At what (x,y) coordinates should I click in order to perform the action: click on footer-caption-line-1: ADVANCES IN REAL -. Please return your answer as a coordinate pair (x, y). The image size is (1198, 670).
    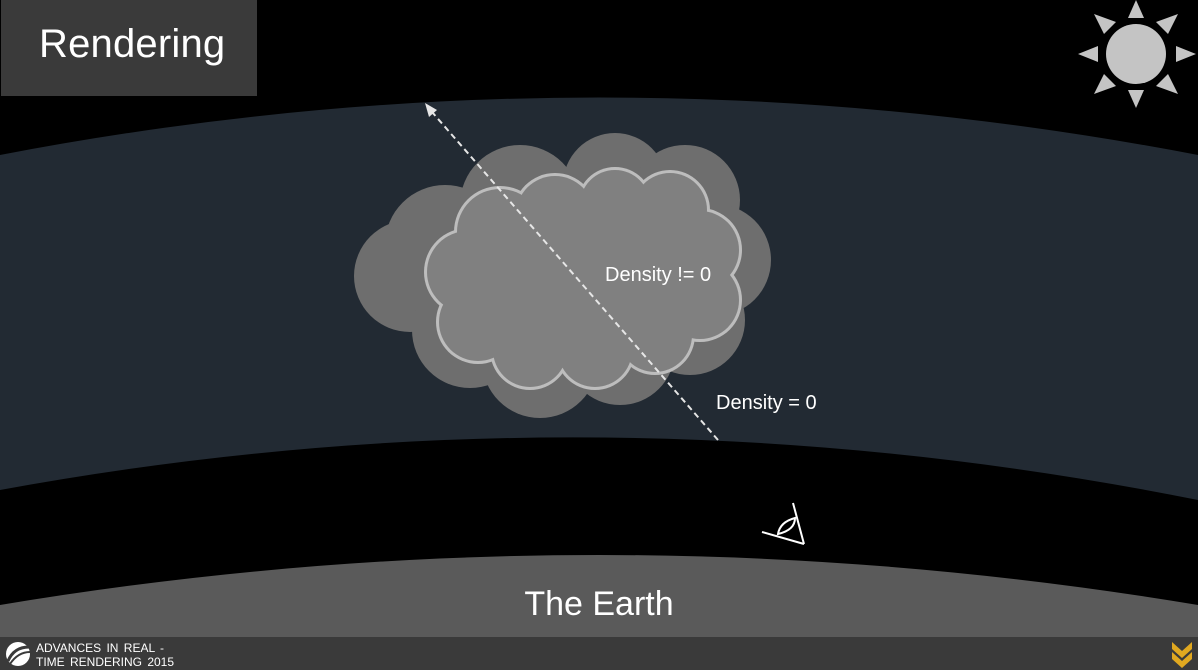
    Looking at the image, I should click on (100, 648).